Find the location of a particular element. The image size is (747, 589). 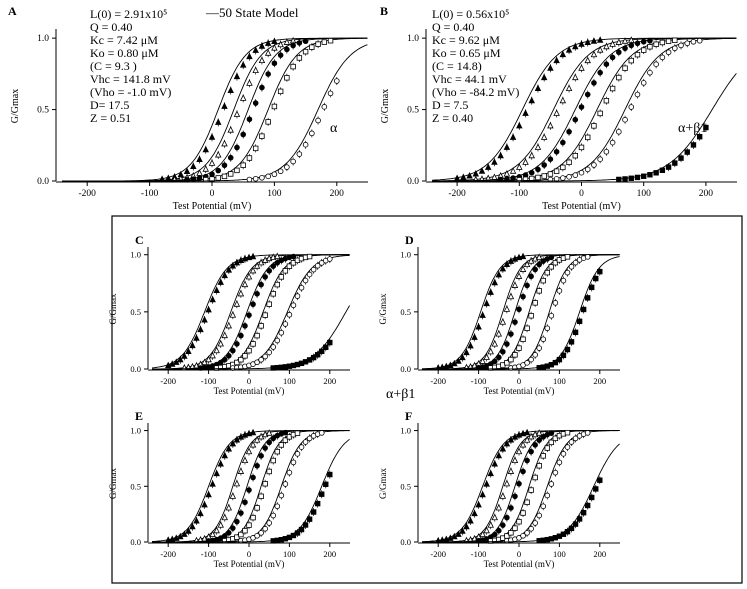

y-axis-label: G/Gmax is located at coordinates (15, 106).